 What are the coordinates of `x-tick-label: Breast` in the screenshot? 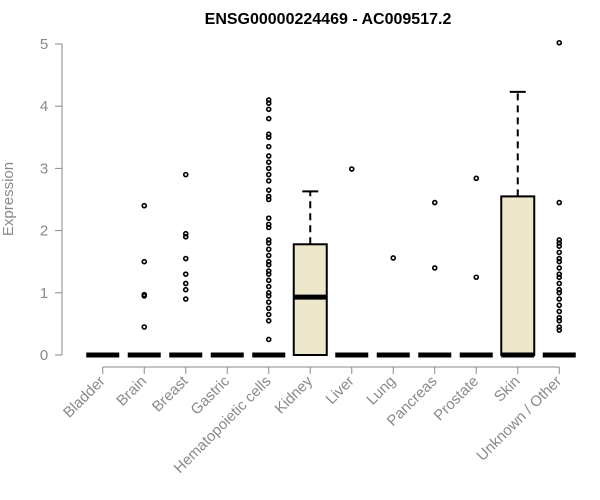 It's located at (170, 393).